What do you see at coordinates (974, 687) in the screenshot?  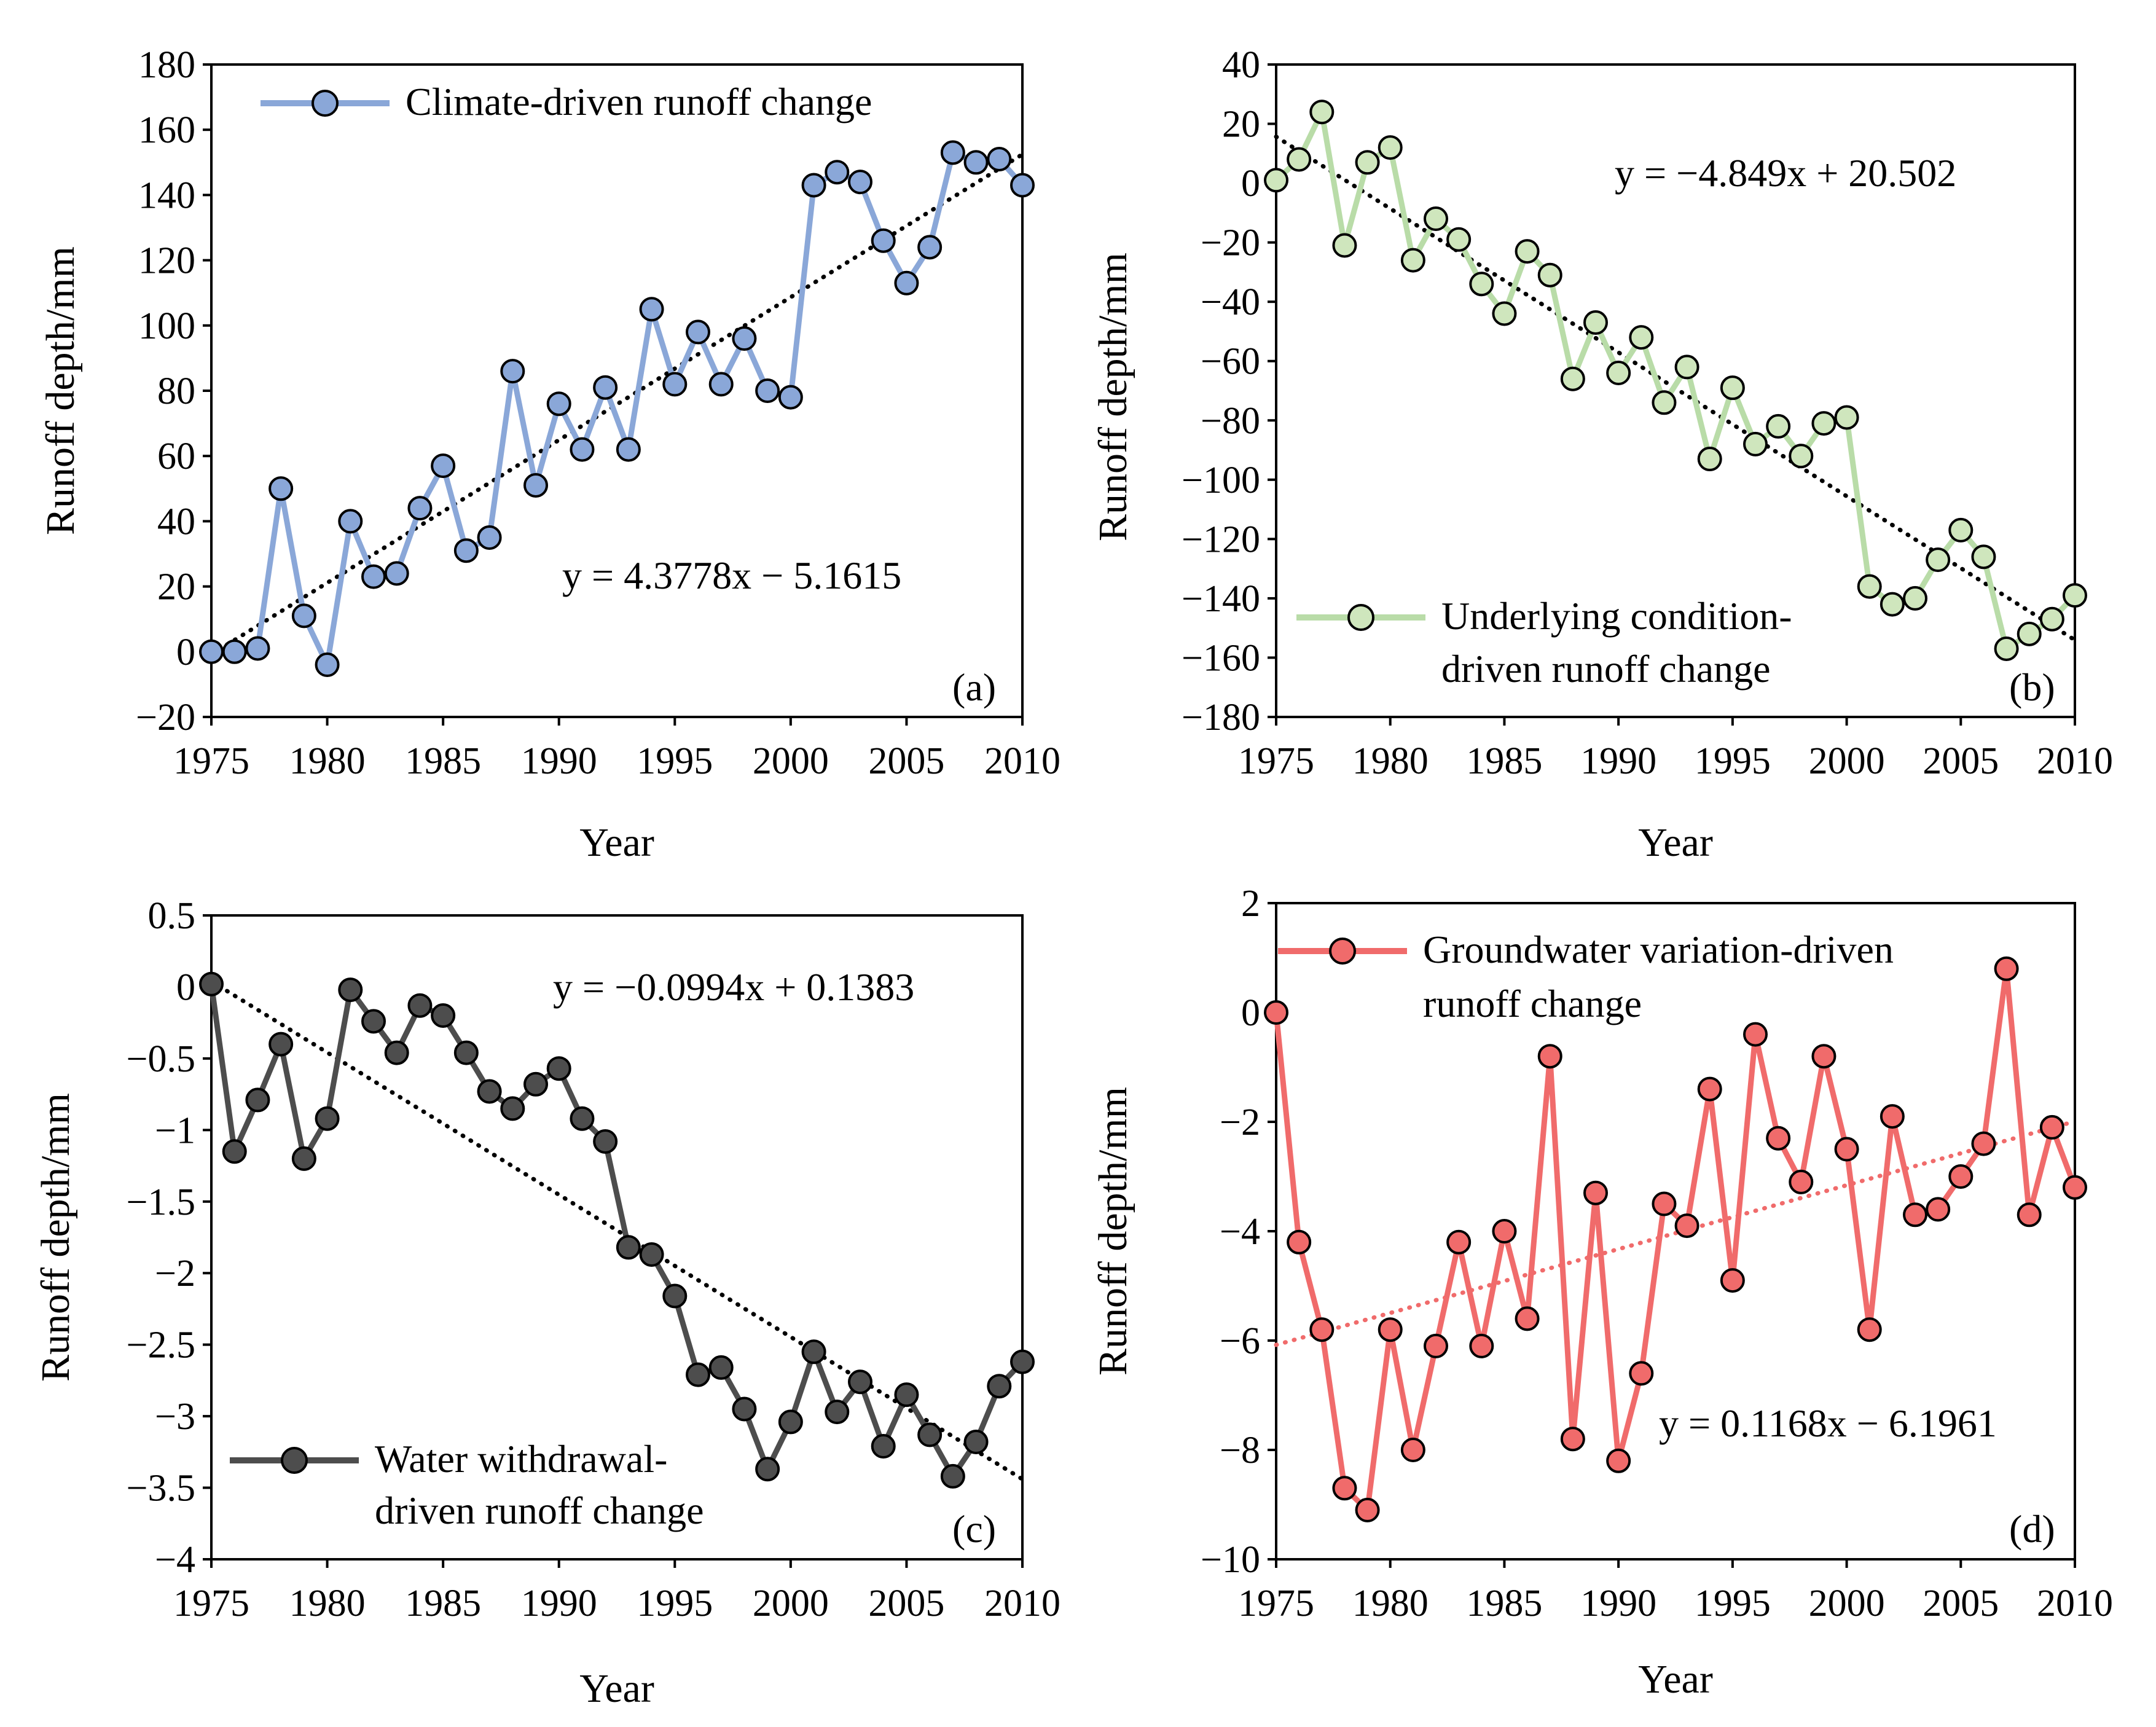 I see `panel-label-a: (a)` at bounding box center [974, 687].